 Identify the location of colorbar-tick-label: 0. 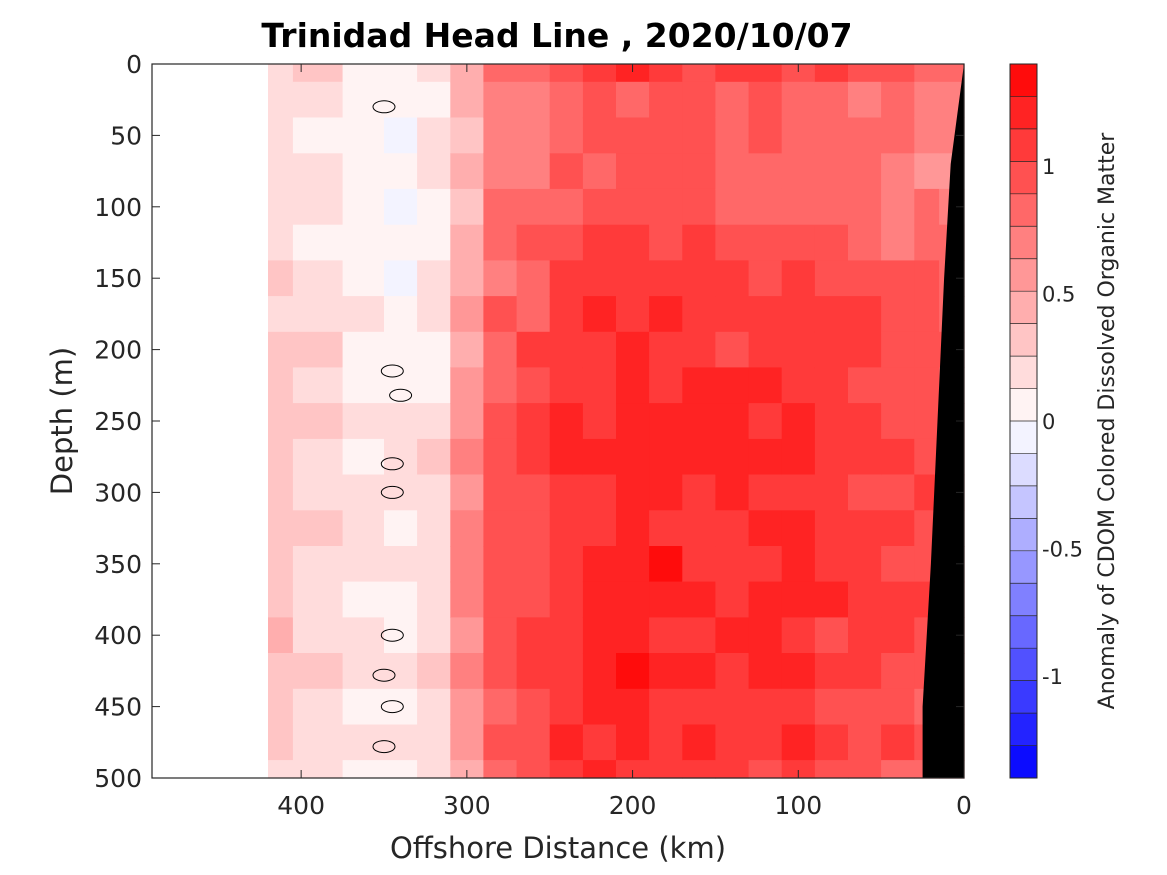
(1048, 422).